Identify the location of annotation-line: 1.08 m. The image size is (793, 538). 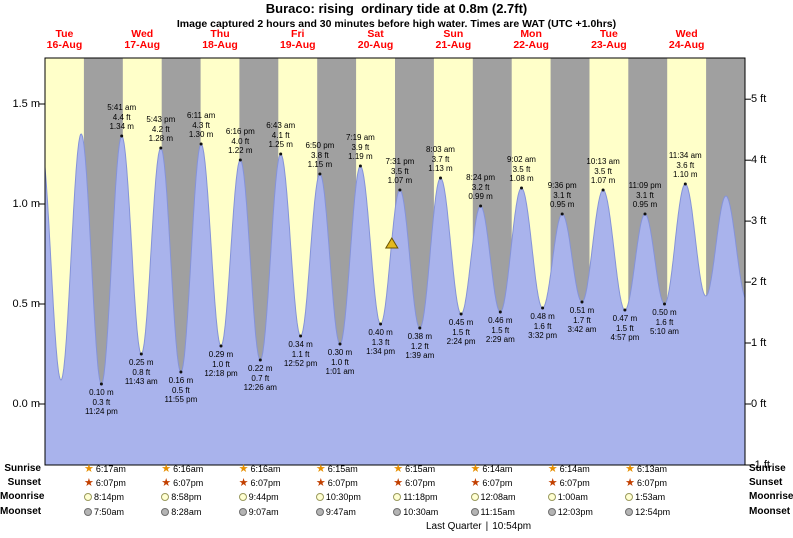
(521, 178).